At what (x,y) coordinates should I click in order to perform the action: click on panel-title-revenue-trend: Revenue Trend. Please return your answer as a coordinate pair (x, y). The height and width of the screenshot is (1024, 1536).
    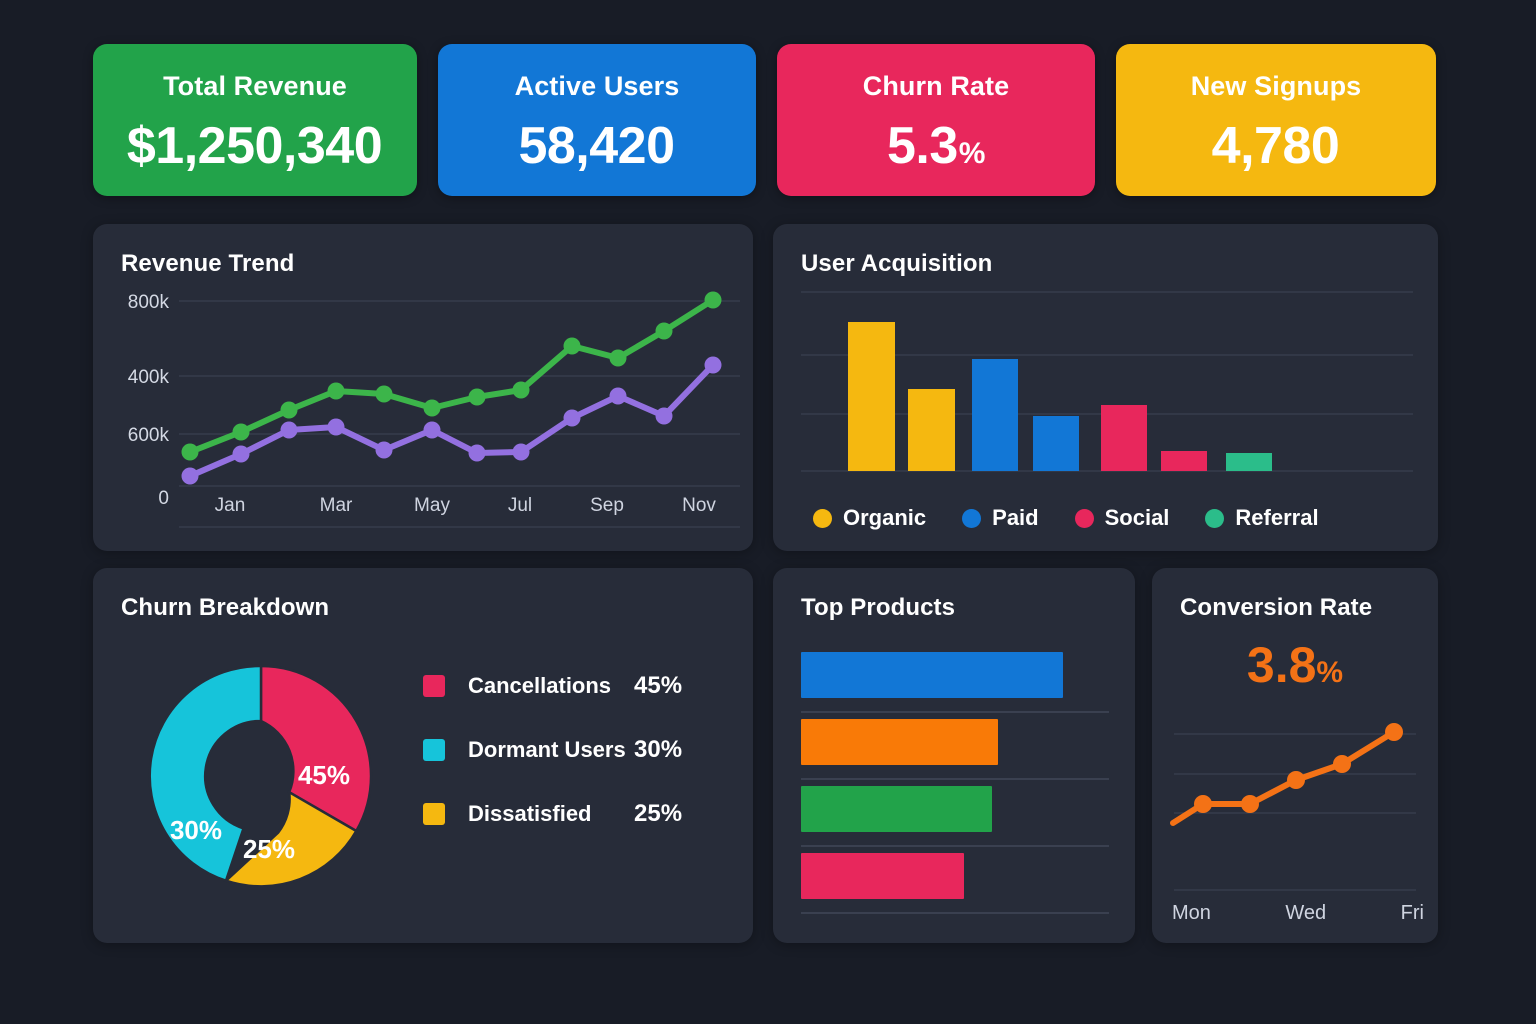
    Looking at the image, I should click on (208, 263).